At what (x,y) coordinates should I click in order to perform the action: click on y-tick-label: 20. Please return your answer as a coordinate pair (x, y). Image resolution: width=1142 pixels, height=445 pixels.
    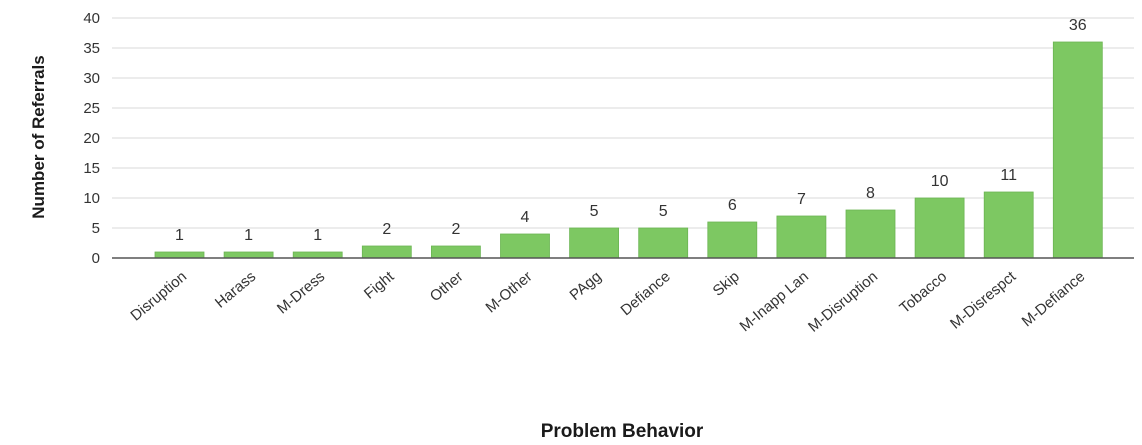
    Looking at the image, I should click on (91, 138).